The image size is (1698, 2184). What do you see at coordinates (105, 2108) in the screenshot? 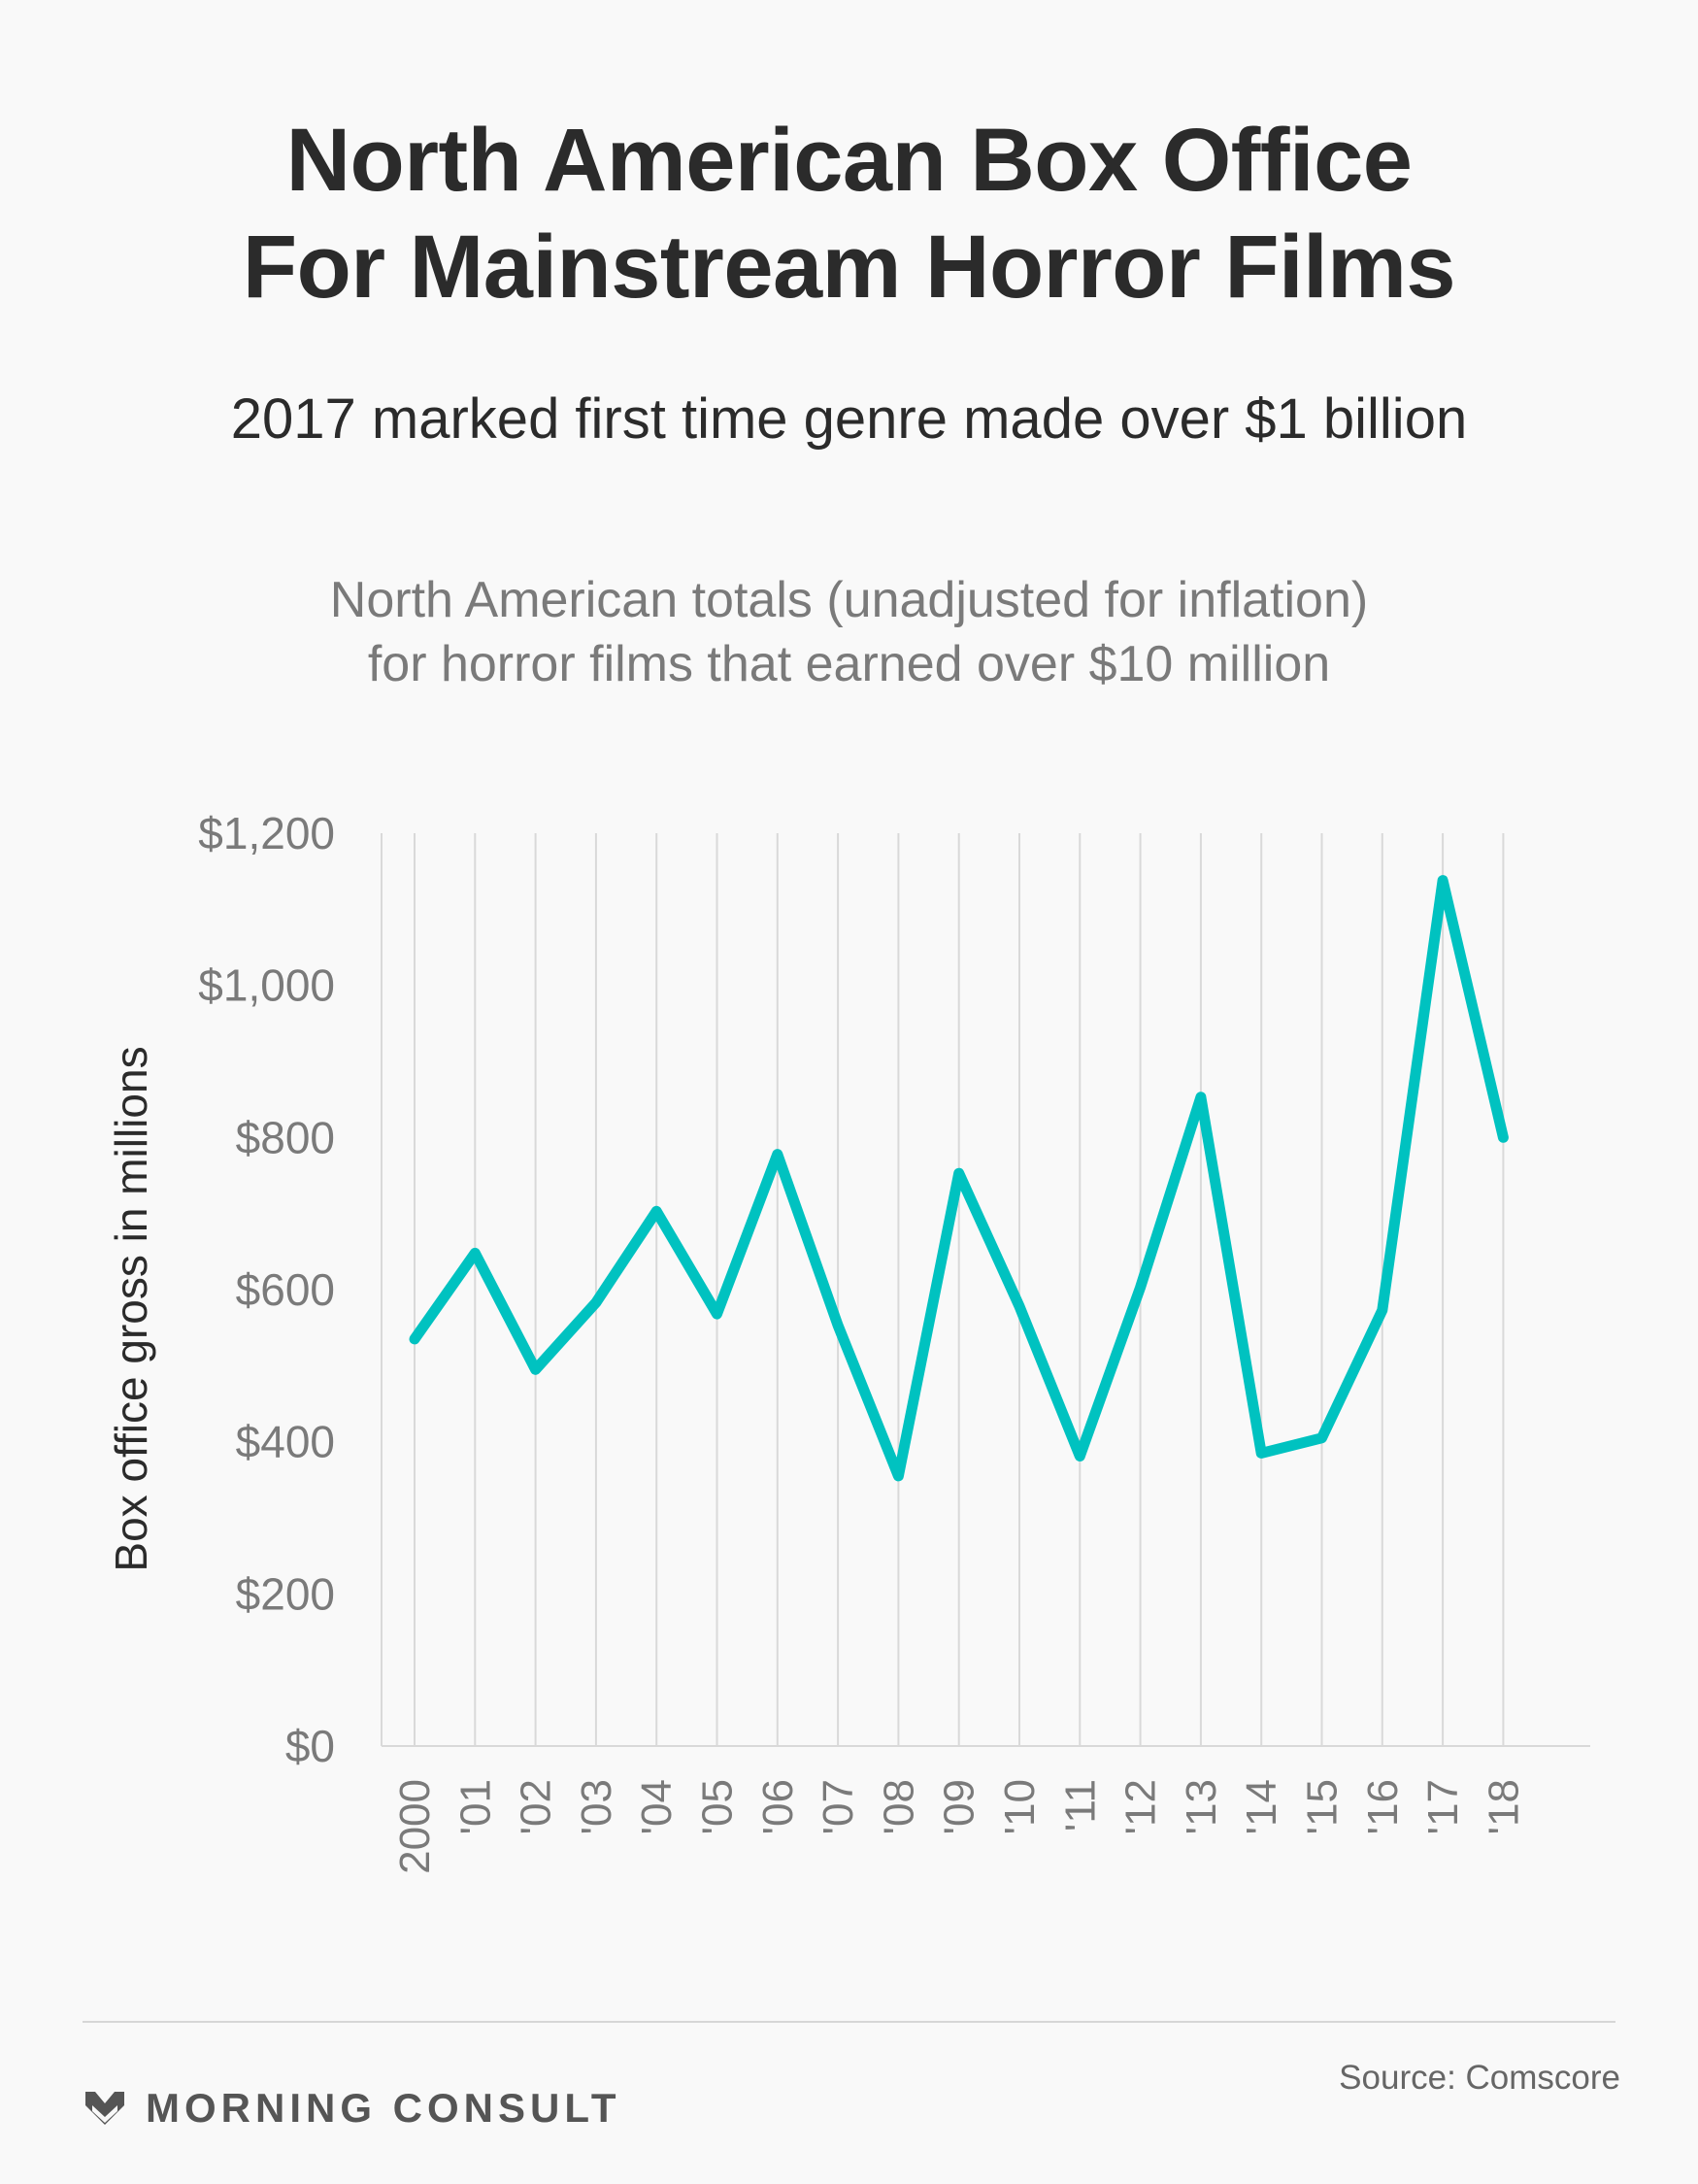
I see `morning-consult-chevron-icon` at bounding box center [105, 2108].